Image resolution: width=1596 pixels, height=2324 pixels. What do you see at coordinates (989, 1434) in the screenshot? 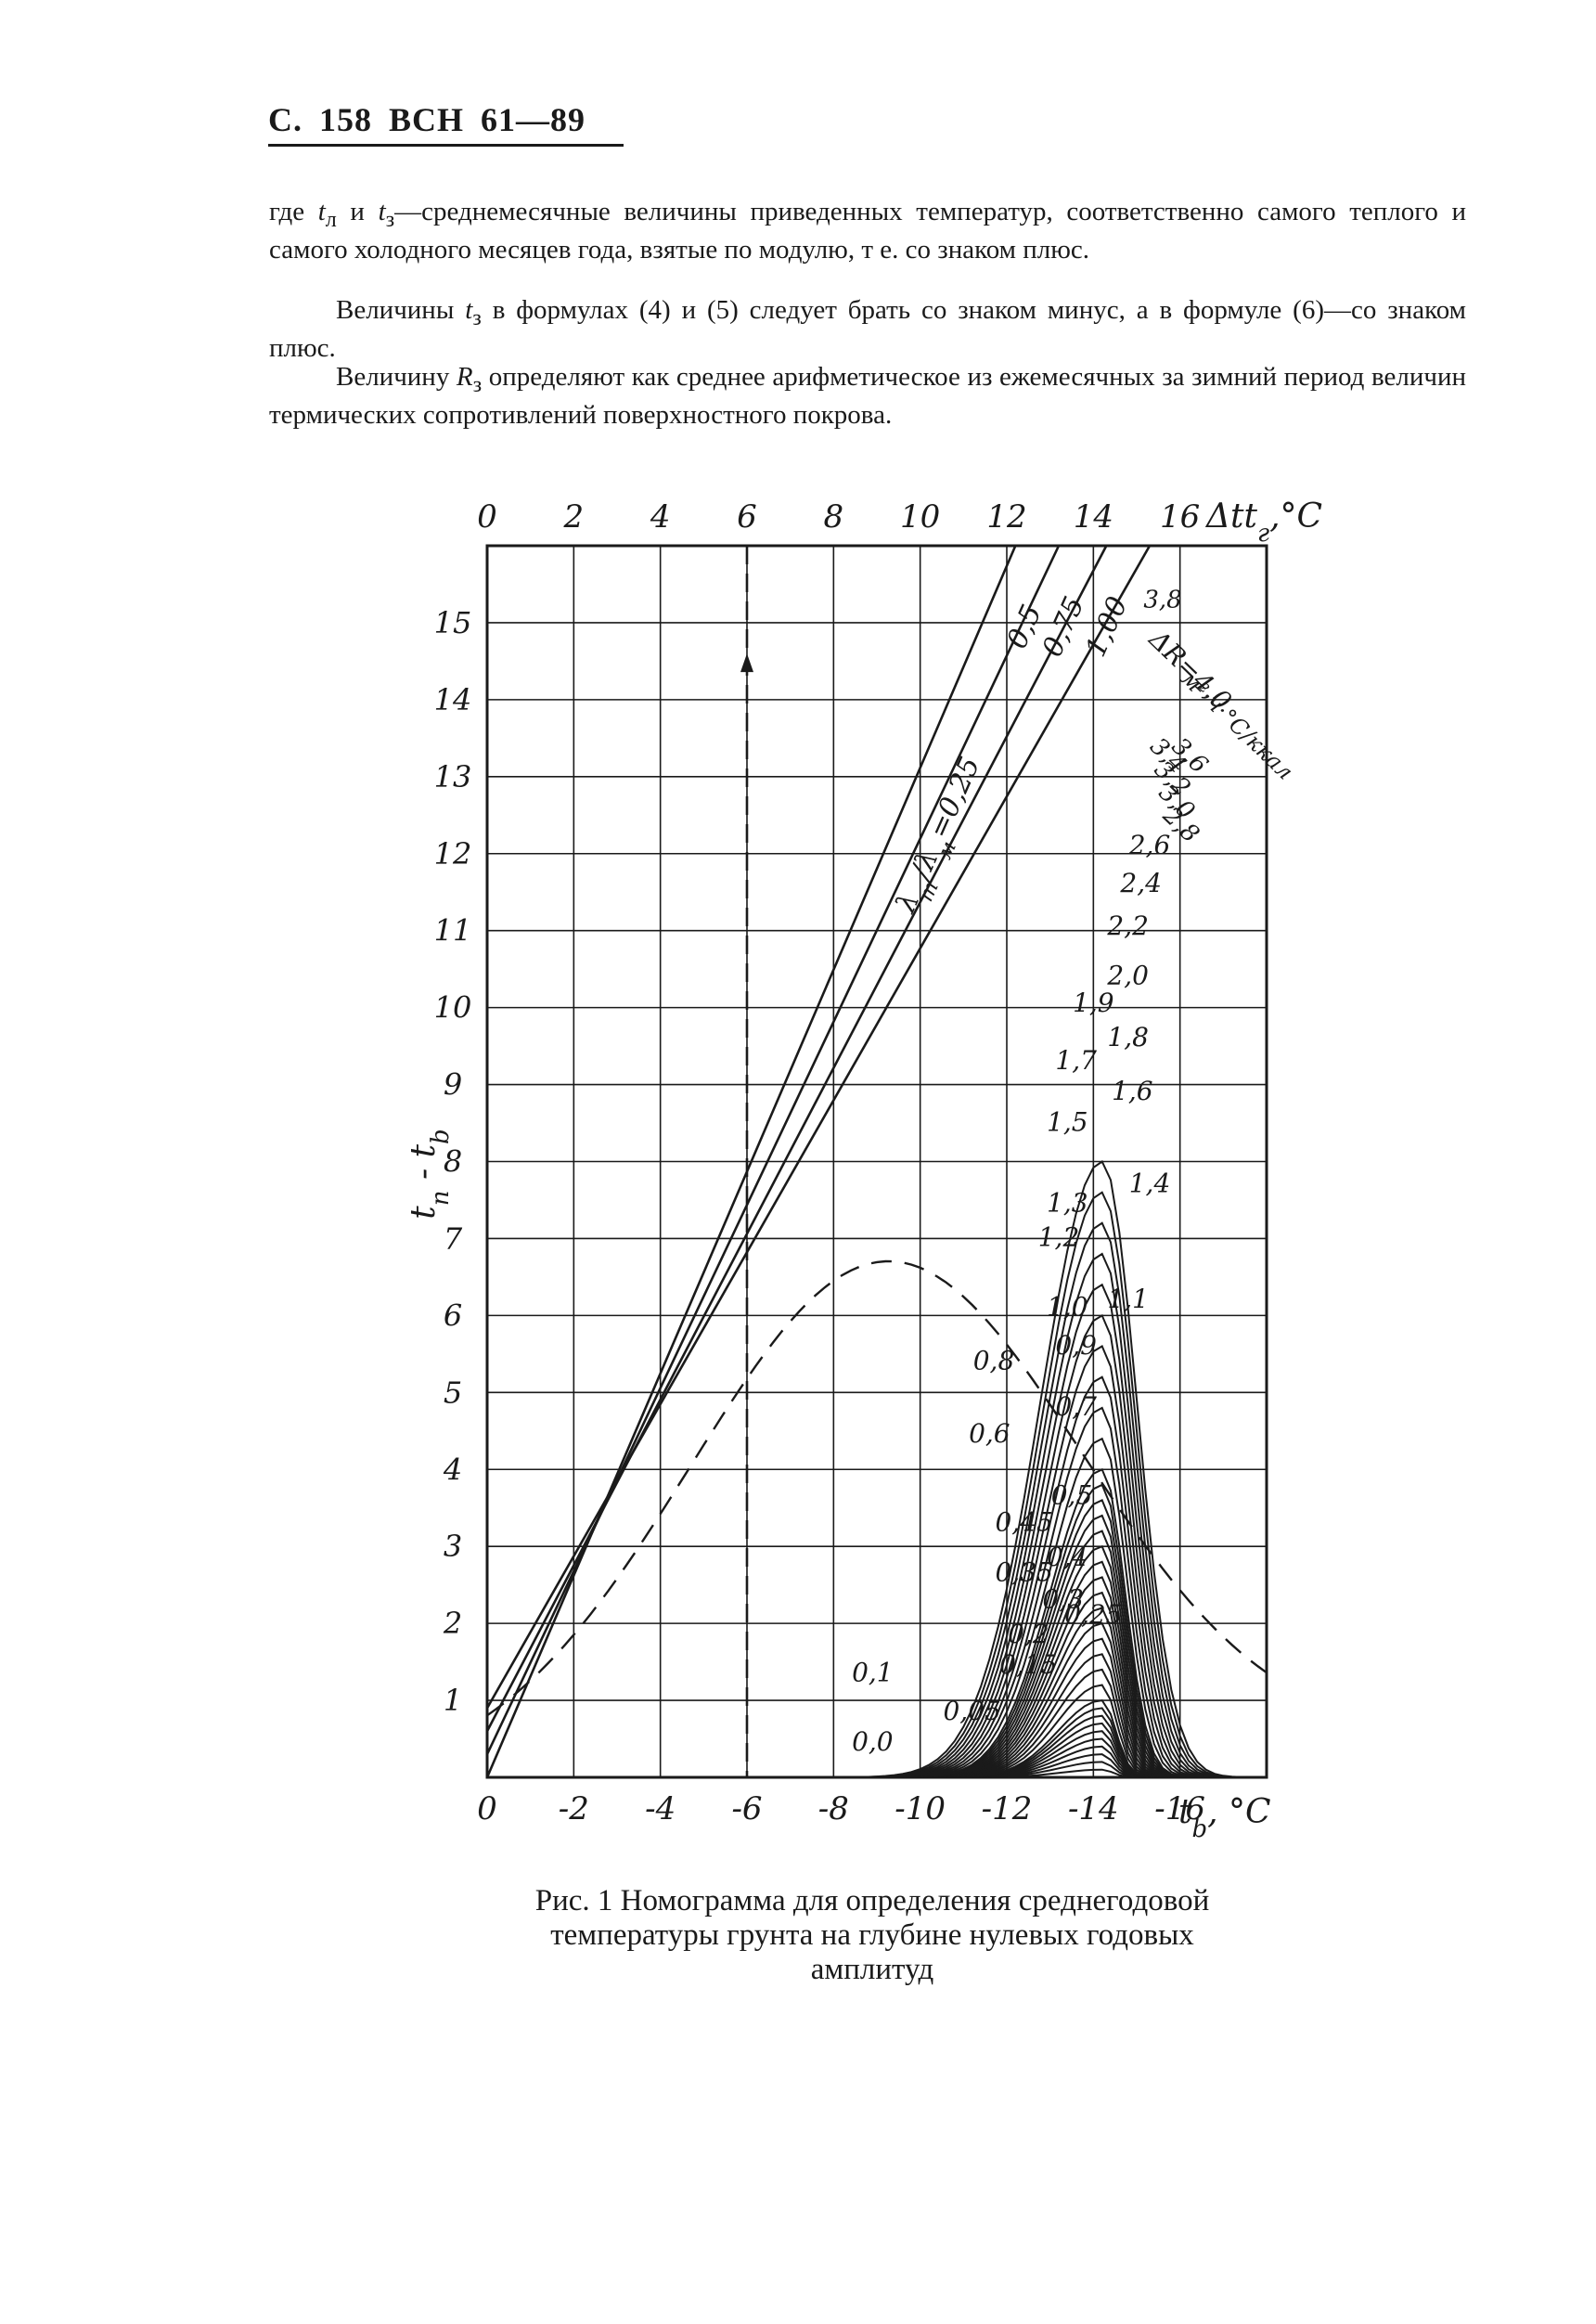
I see `dR-label: 0,6` at bounding box center [989, 1434].